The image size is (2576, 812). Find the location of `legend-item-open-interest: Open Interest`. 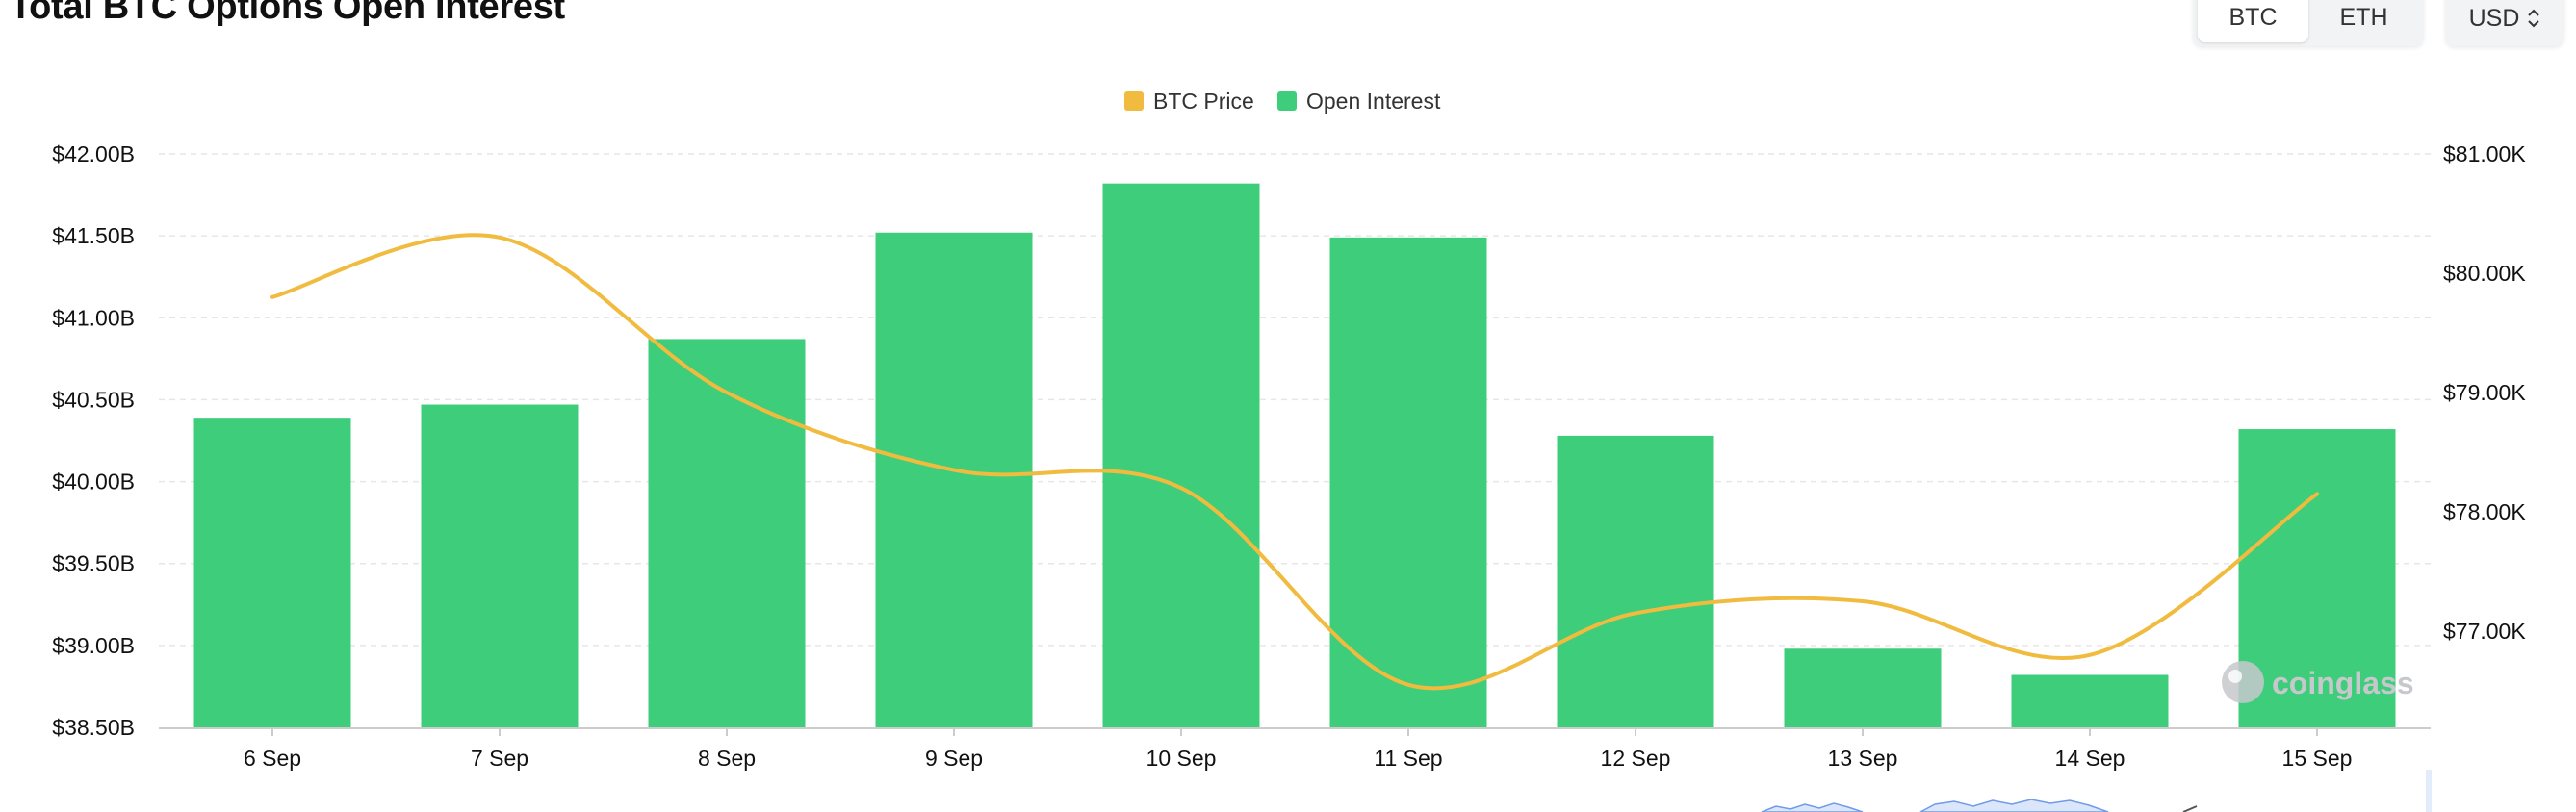

legend-item-open-interest: Open Interest is located at coordinates (1359, 101).